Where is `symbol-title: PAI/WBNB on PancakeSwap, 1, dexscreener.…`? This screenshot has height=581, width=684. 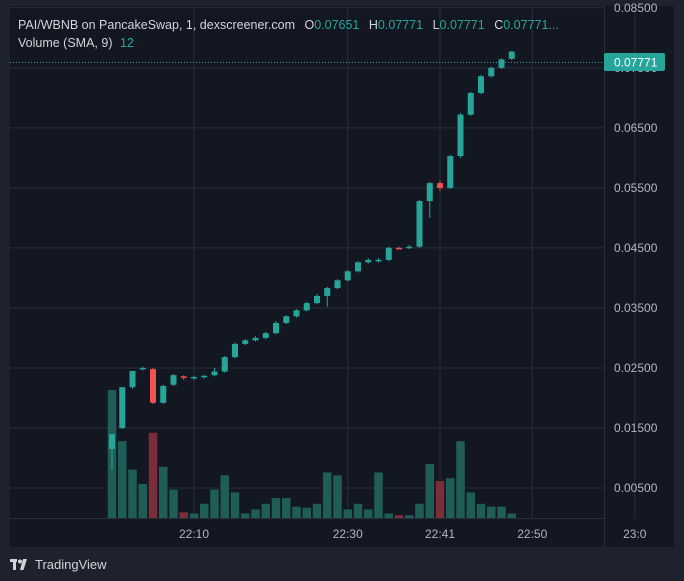
symbol-title: PAI/WBNB on PancakeSwap, 1, dexscreener.… is located at coordinates (156, 25).